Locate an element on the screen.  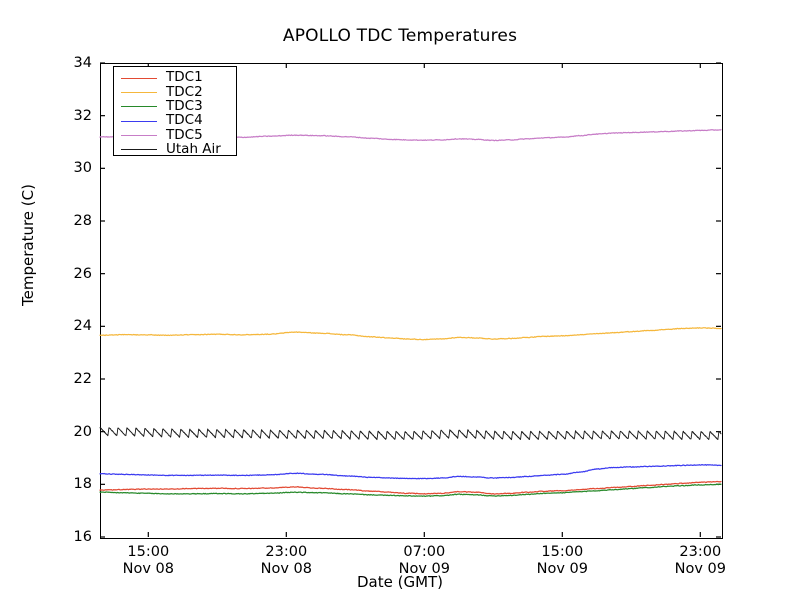
y-tick-label: 30 is located at coordinates (82, 168).